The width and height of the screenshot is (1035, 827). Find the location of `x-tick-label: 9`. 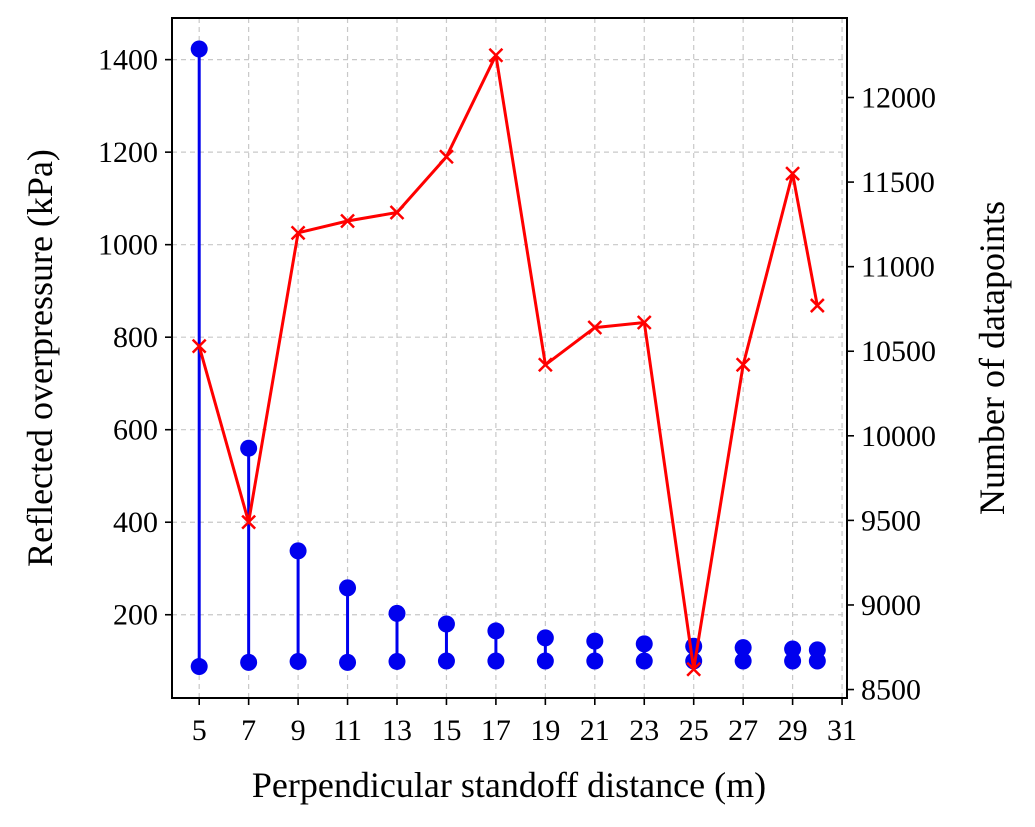

x-tick-label: 9 is located at coordinates (298, 730).